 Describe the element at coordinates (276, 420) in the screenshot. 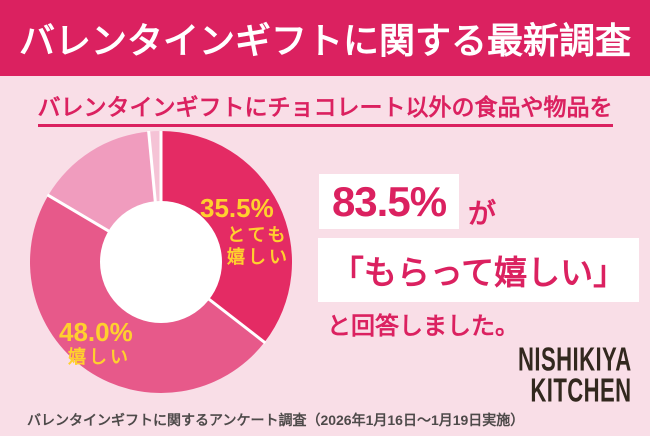

I see `footer-note: バレンタインギフトに関するアンケート調査（2026年1月16日～1月19日実施）` at that location.